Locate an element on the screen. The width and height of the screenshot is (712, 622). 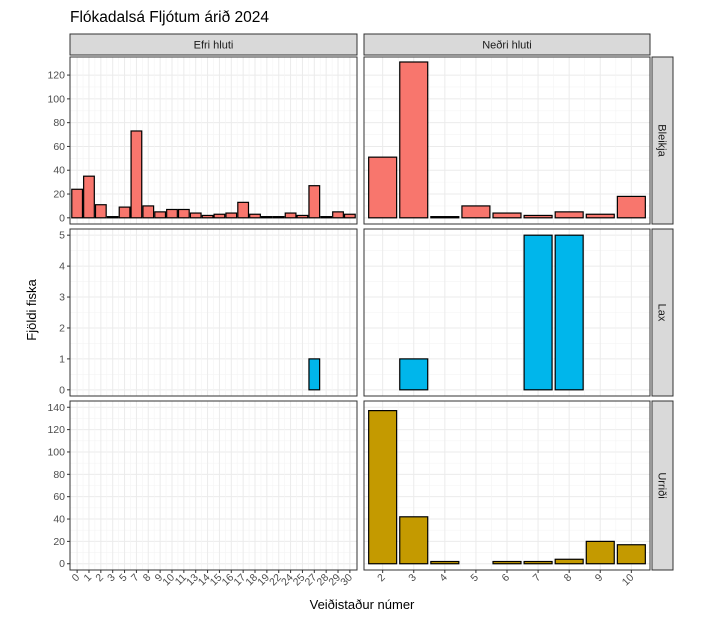
x-tick-label: 4 is located at coordinates (443, 578).